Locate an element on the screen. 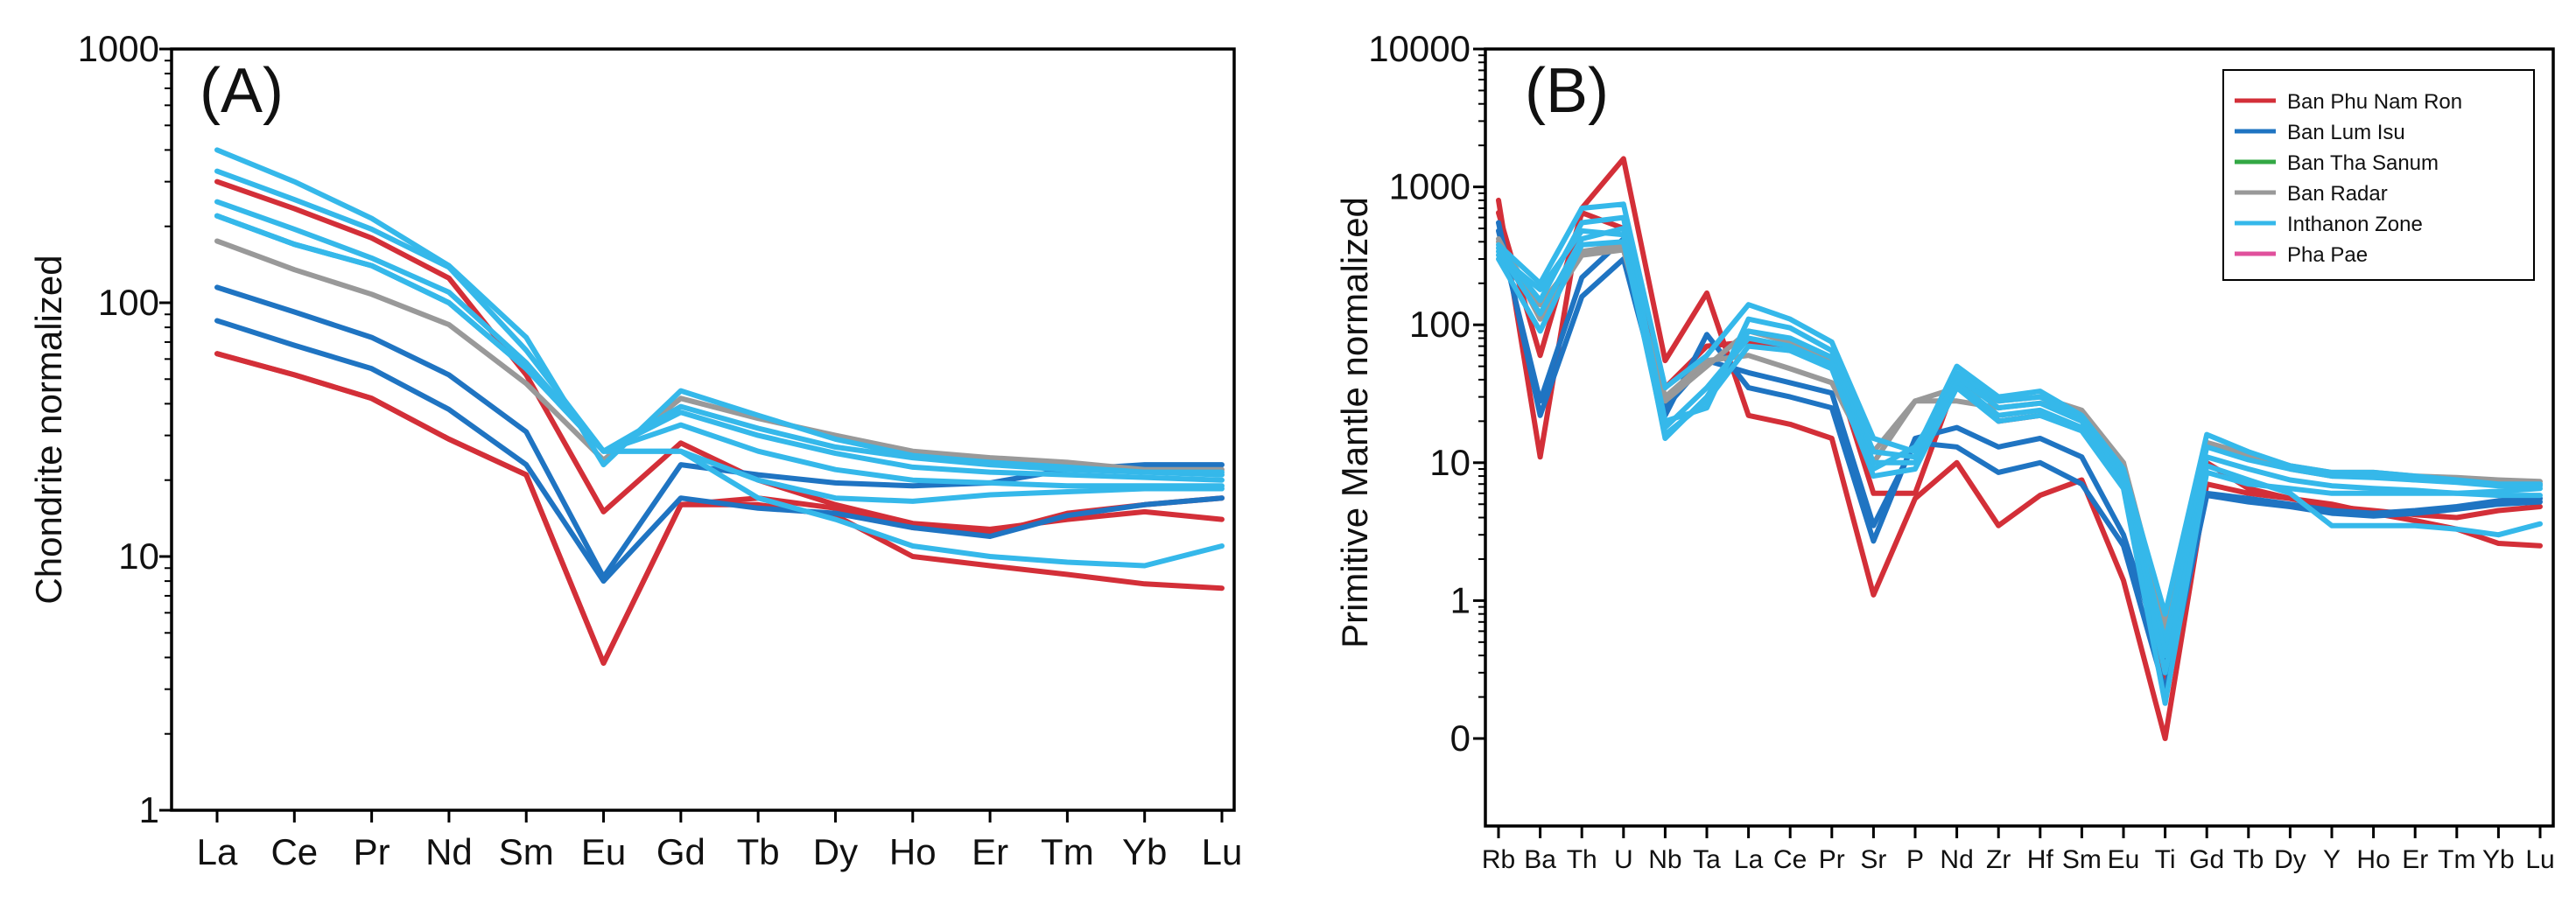 The image size is (2576, 917). x-tick-label: Ti is located at coordinates (2165, 859).